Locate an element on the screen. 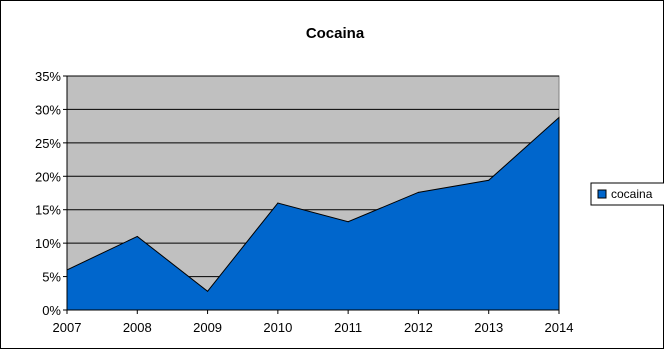 Image resolution: width=664 pixels, height=349 pixels. x-tick-label: 2013 is located at coordinates (488, 327).